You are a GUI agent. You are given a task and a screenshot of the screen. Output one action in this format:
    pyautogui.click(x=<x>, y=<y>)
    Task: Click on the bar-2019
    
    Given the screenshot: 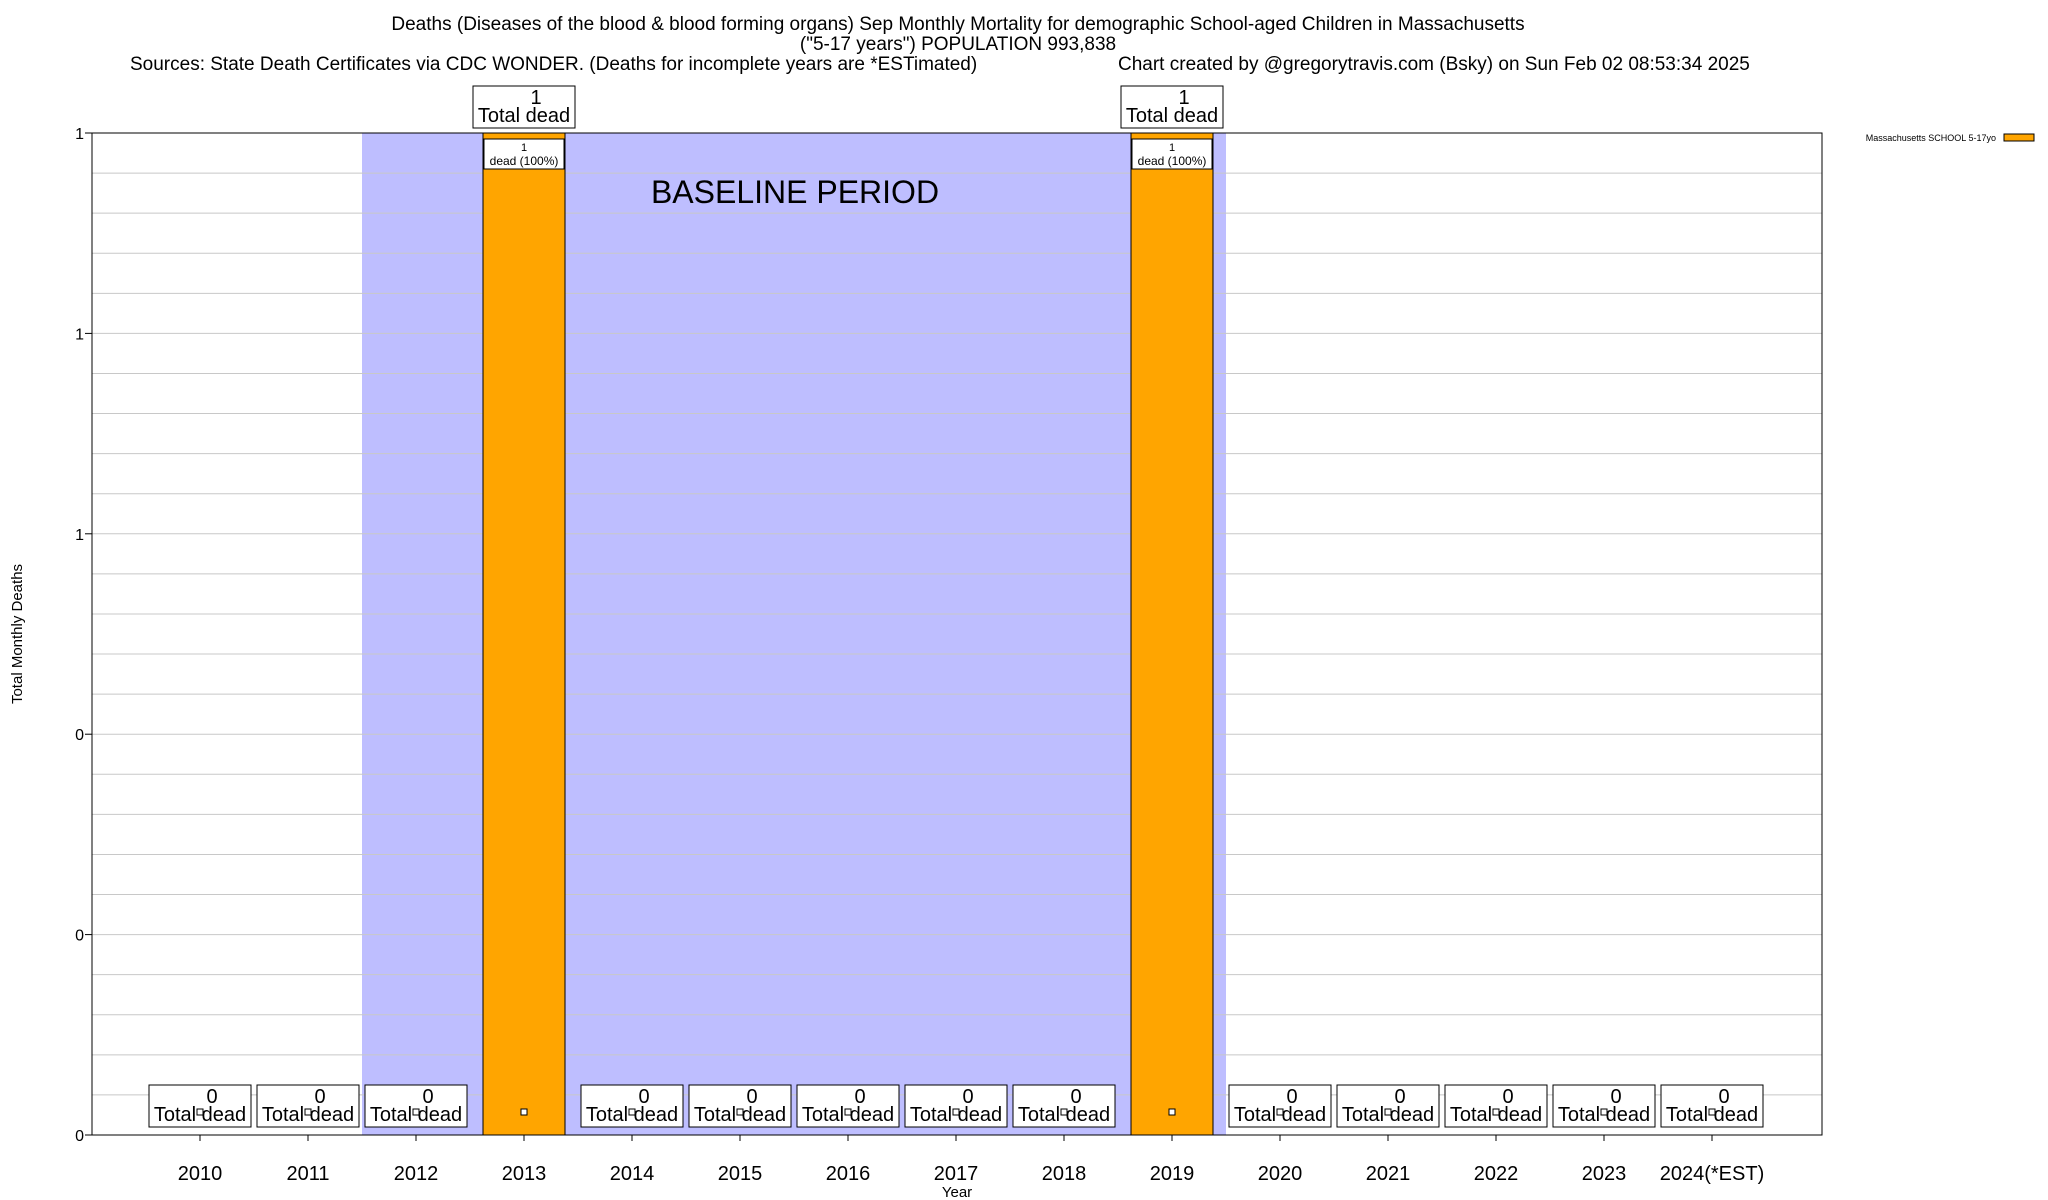 What is the action you would take?
    pyautogui.click(x=1172, y=634)
    